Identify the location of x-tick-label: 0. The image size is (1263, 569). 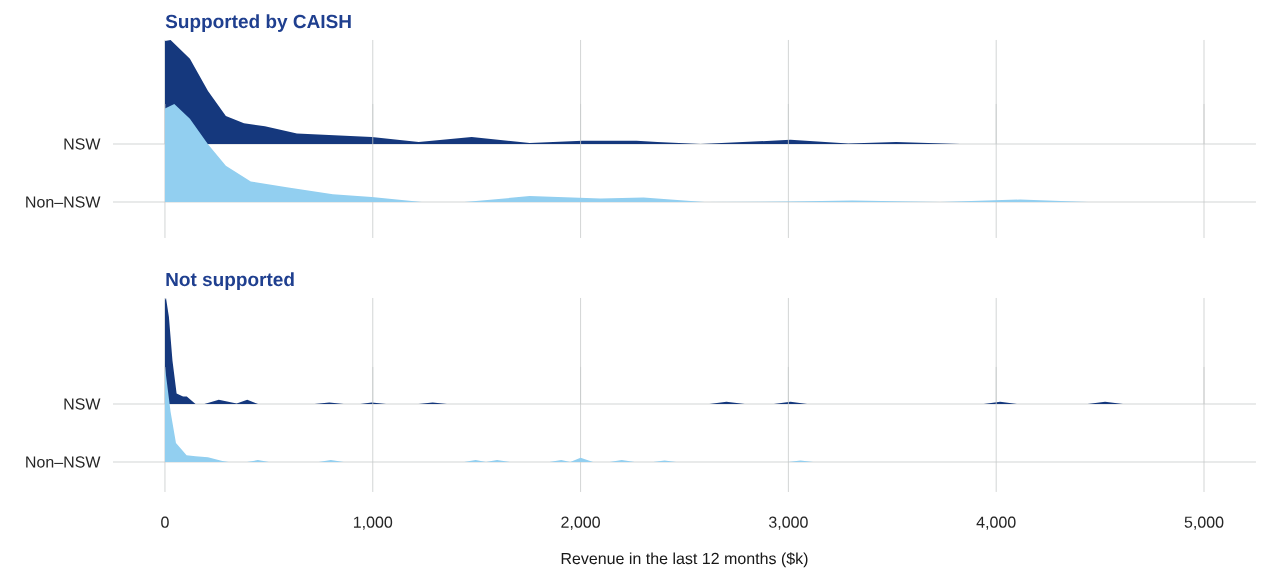
(165, 522).